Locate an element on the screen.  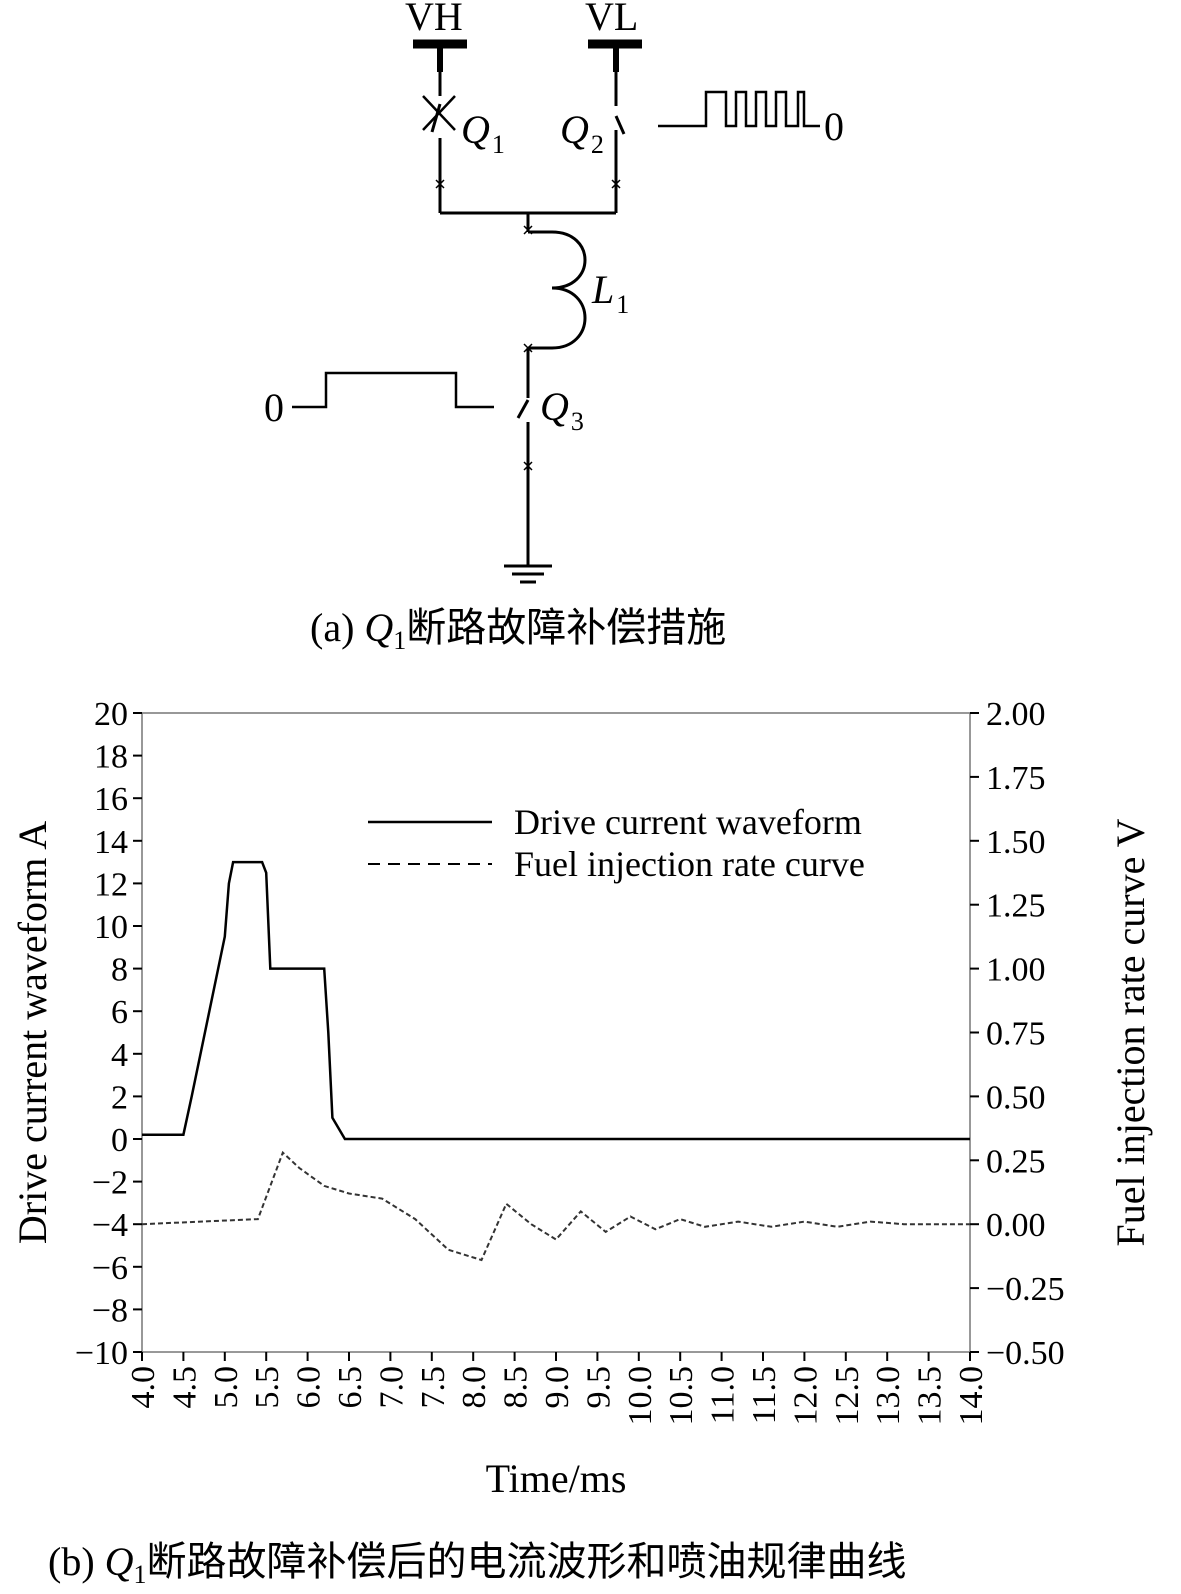
y2-tick-label: 0.00 is located at coordinates (1016, 1225).